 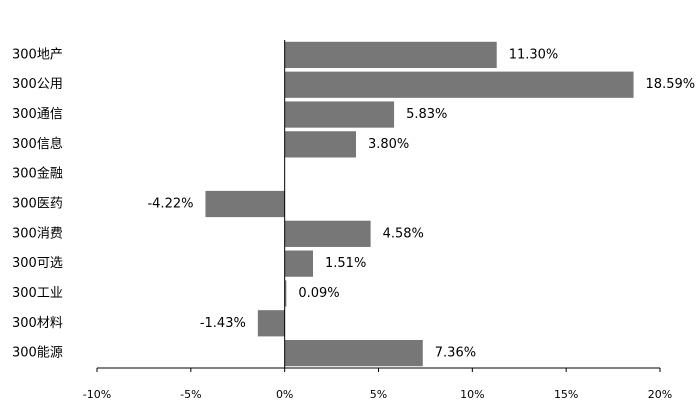 I want to click on value-label: 5.83%, so click(x=426, y=114).